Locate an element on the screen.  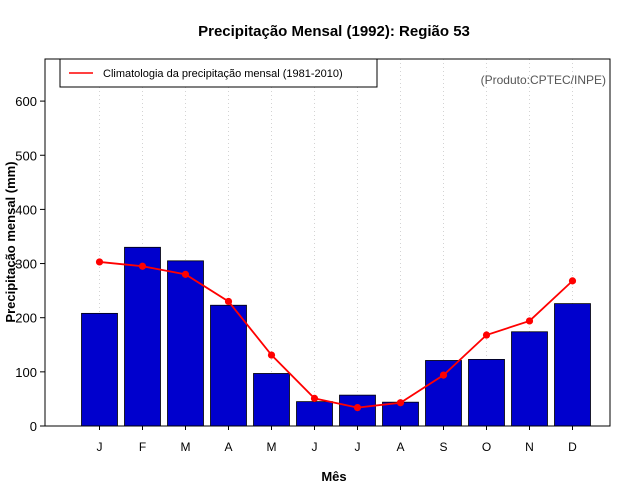
x-tick-label: O is located at coordinates (486, 447).